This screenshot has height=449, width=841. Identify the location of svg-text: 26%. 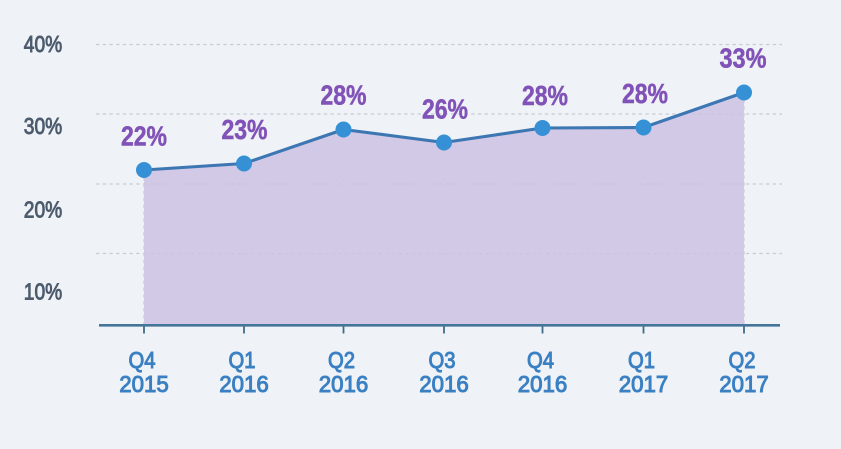
(445, 108).